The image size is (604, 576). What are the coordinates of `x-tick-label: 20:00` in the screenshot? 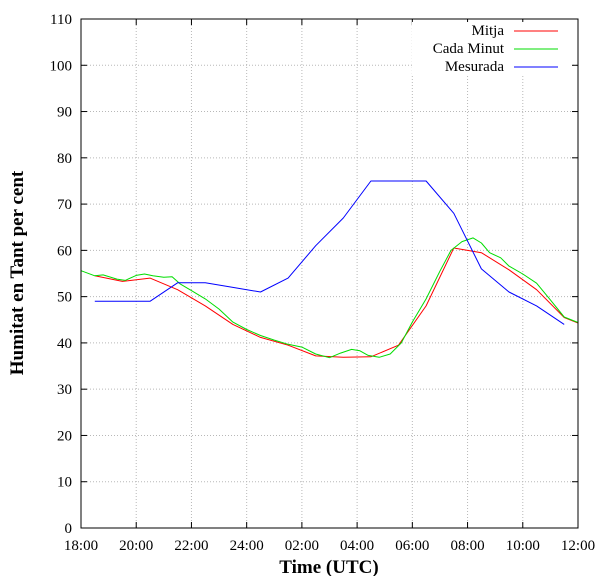 It's located at (136, 546).